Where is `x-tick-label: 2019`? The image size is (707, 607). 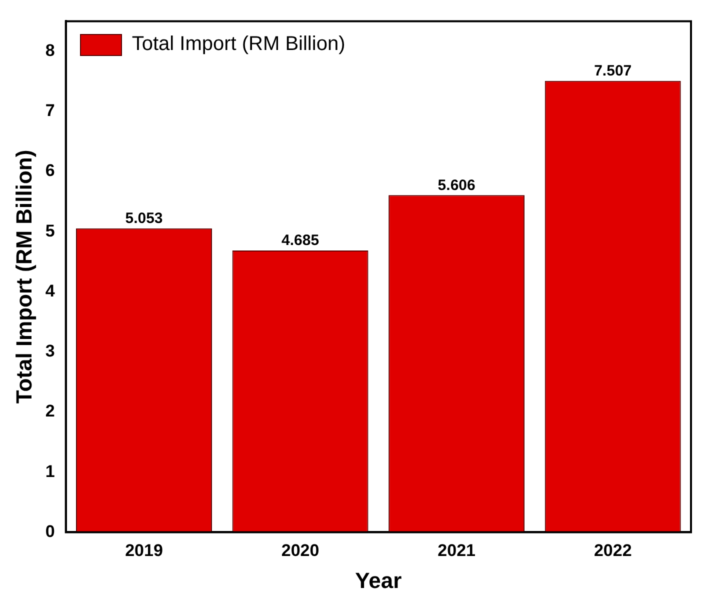
x-tick-label: 2019 is located at coordinates (144, 550).